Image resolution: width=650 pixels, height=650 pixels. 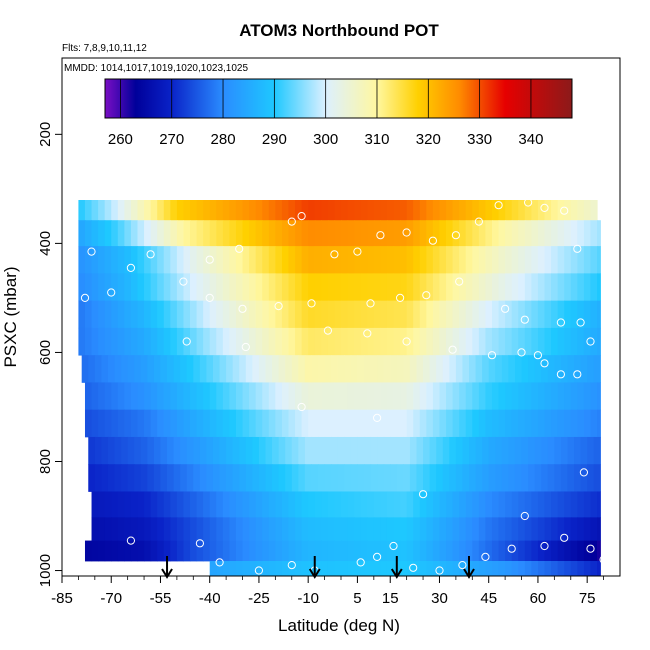 I want to click on y-tick-label: 1000, so click(x=45, y=570).